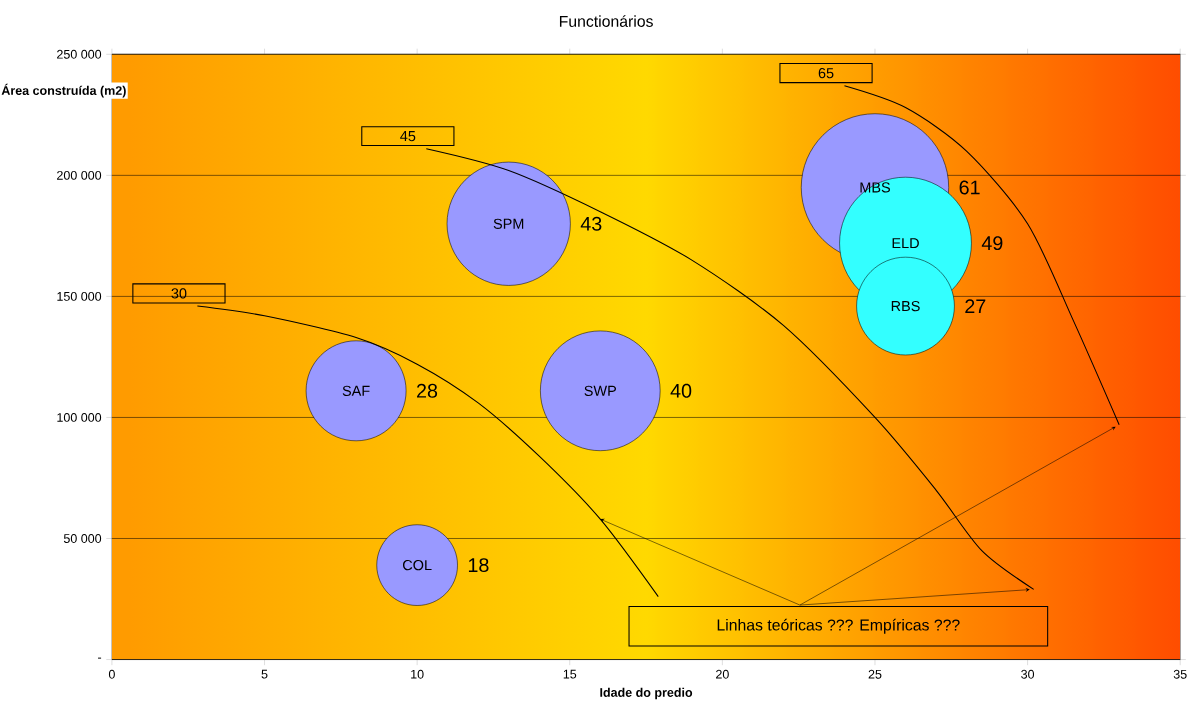  What do you see at coordinates (838, 626) in the screenshot?
I see `annotation: Linhas teóricas ??? Empíricas ???` at bounding box center [838, 626].